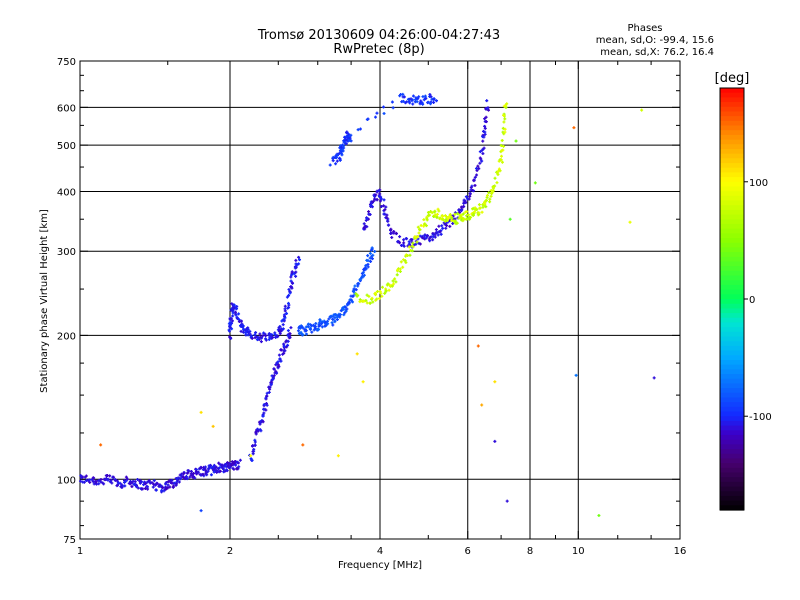 The width and height of the screenshot is (800, 600). I want to click on colorbar-tick-label: 0, so click(752, 300).